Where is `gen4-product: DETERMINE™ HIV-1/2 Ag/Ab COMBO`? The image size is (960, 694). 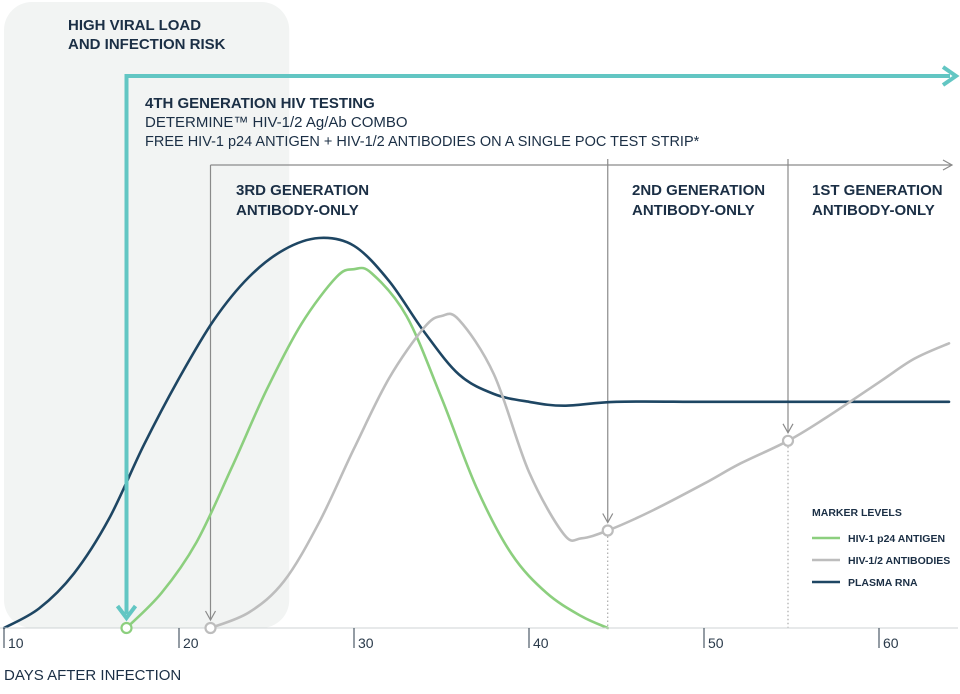
gen4-product: DETERMINE™ HIV-1/2 Ag/Ab COMBO is located at coordinates (276, 122).